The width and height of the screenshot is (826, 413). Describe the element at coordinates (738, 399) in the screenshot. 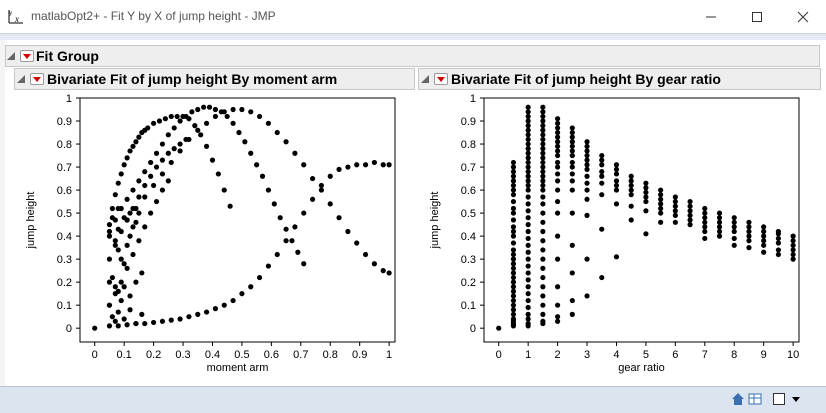

I see `home-icon` at that location.